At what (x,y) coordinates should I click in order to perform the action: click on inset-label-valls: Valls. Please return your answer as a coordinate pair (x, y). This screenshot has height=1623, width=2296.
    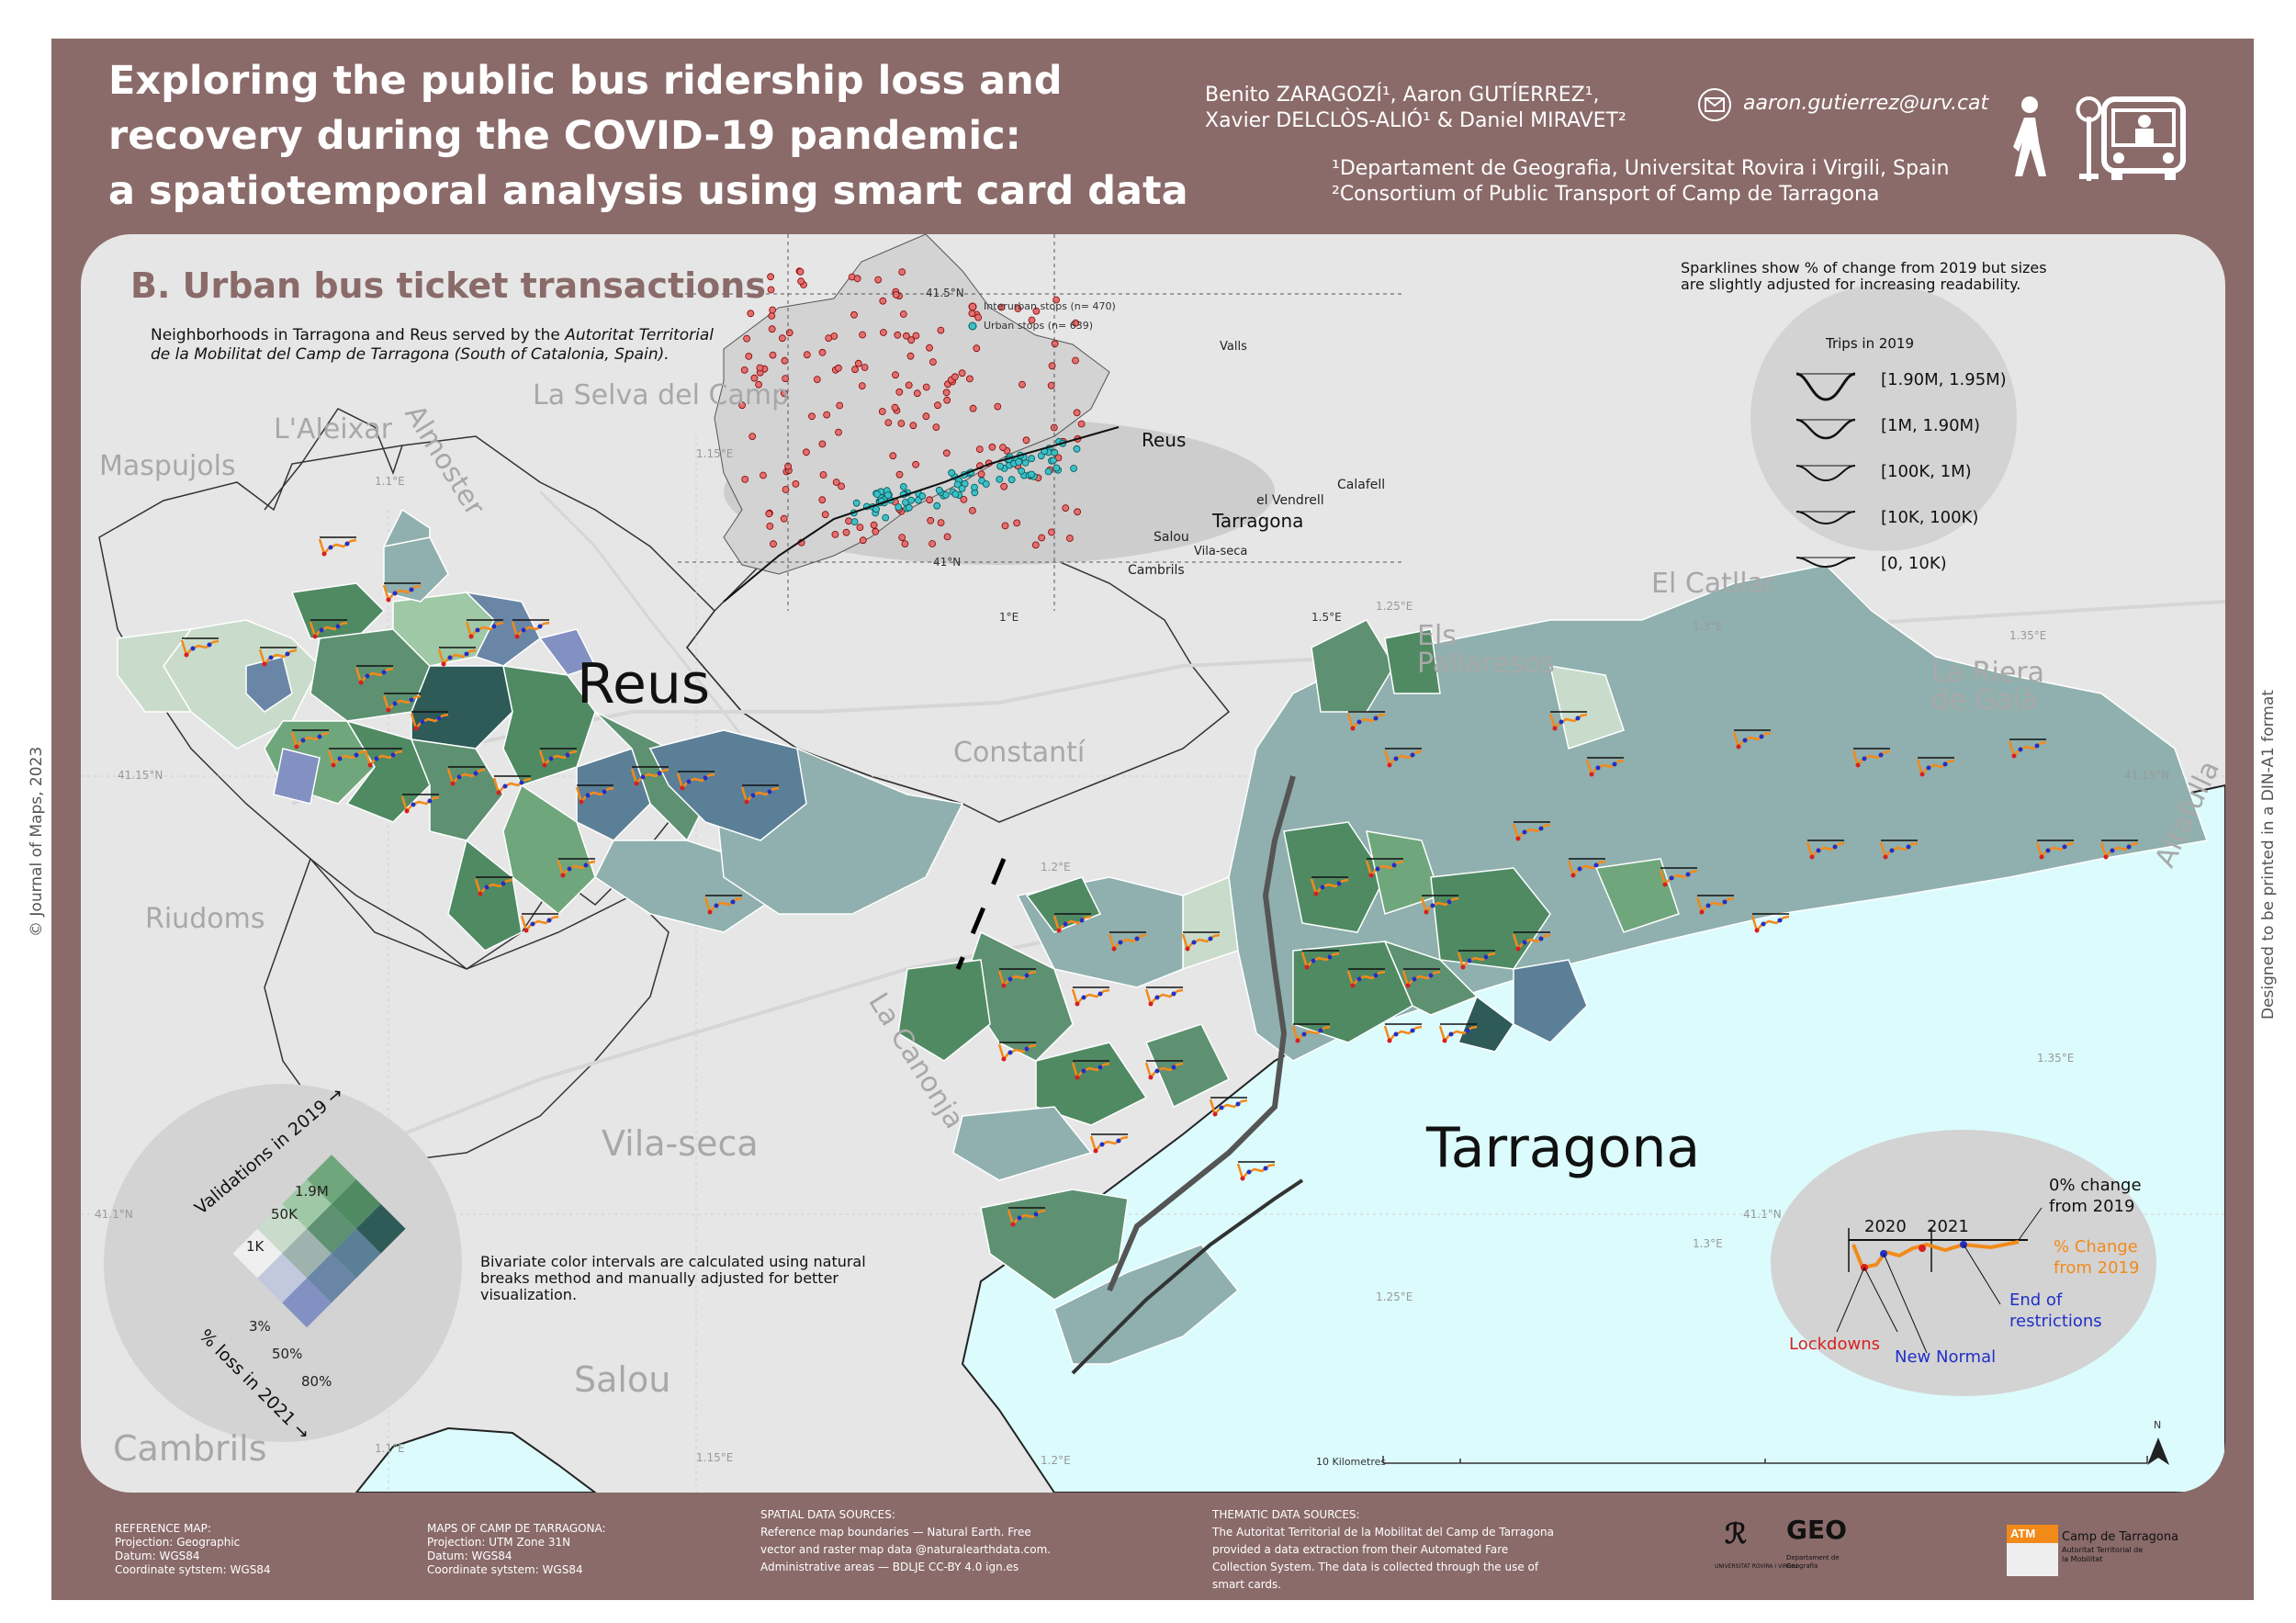
    Looking at the image, I should click on (1233, 347).